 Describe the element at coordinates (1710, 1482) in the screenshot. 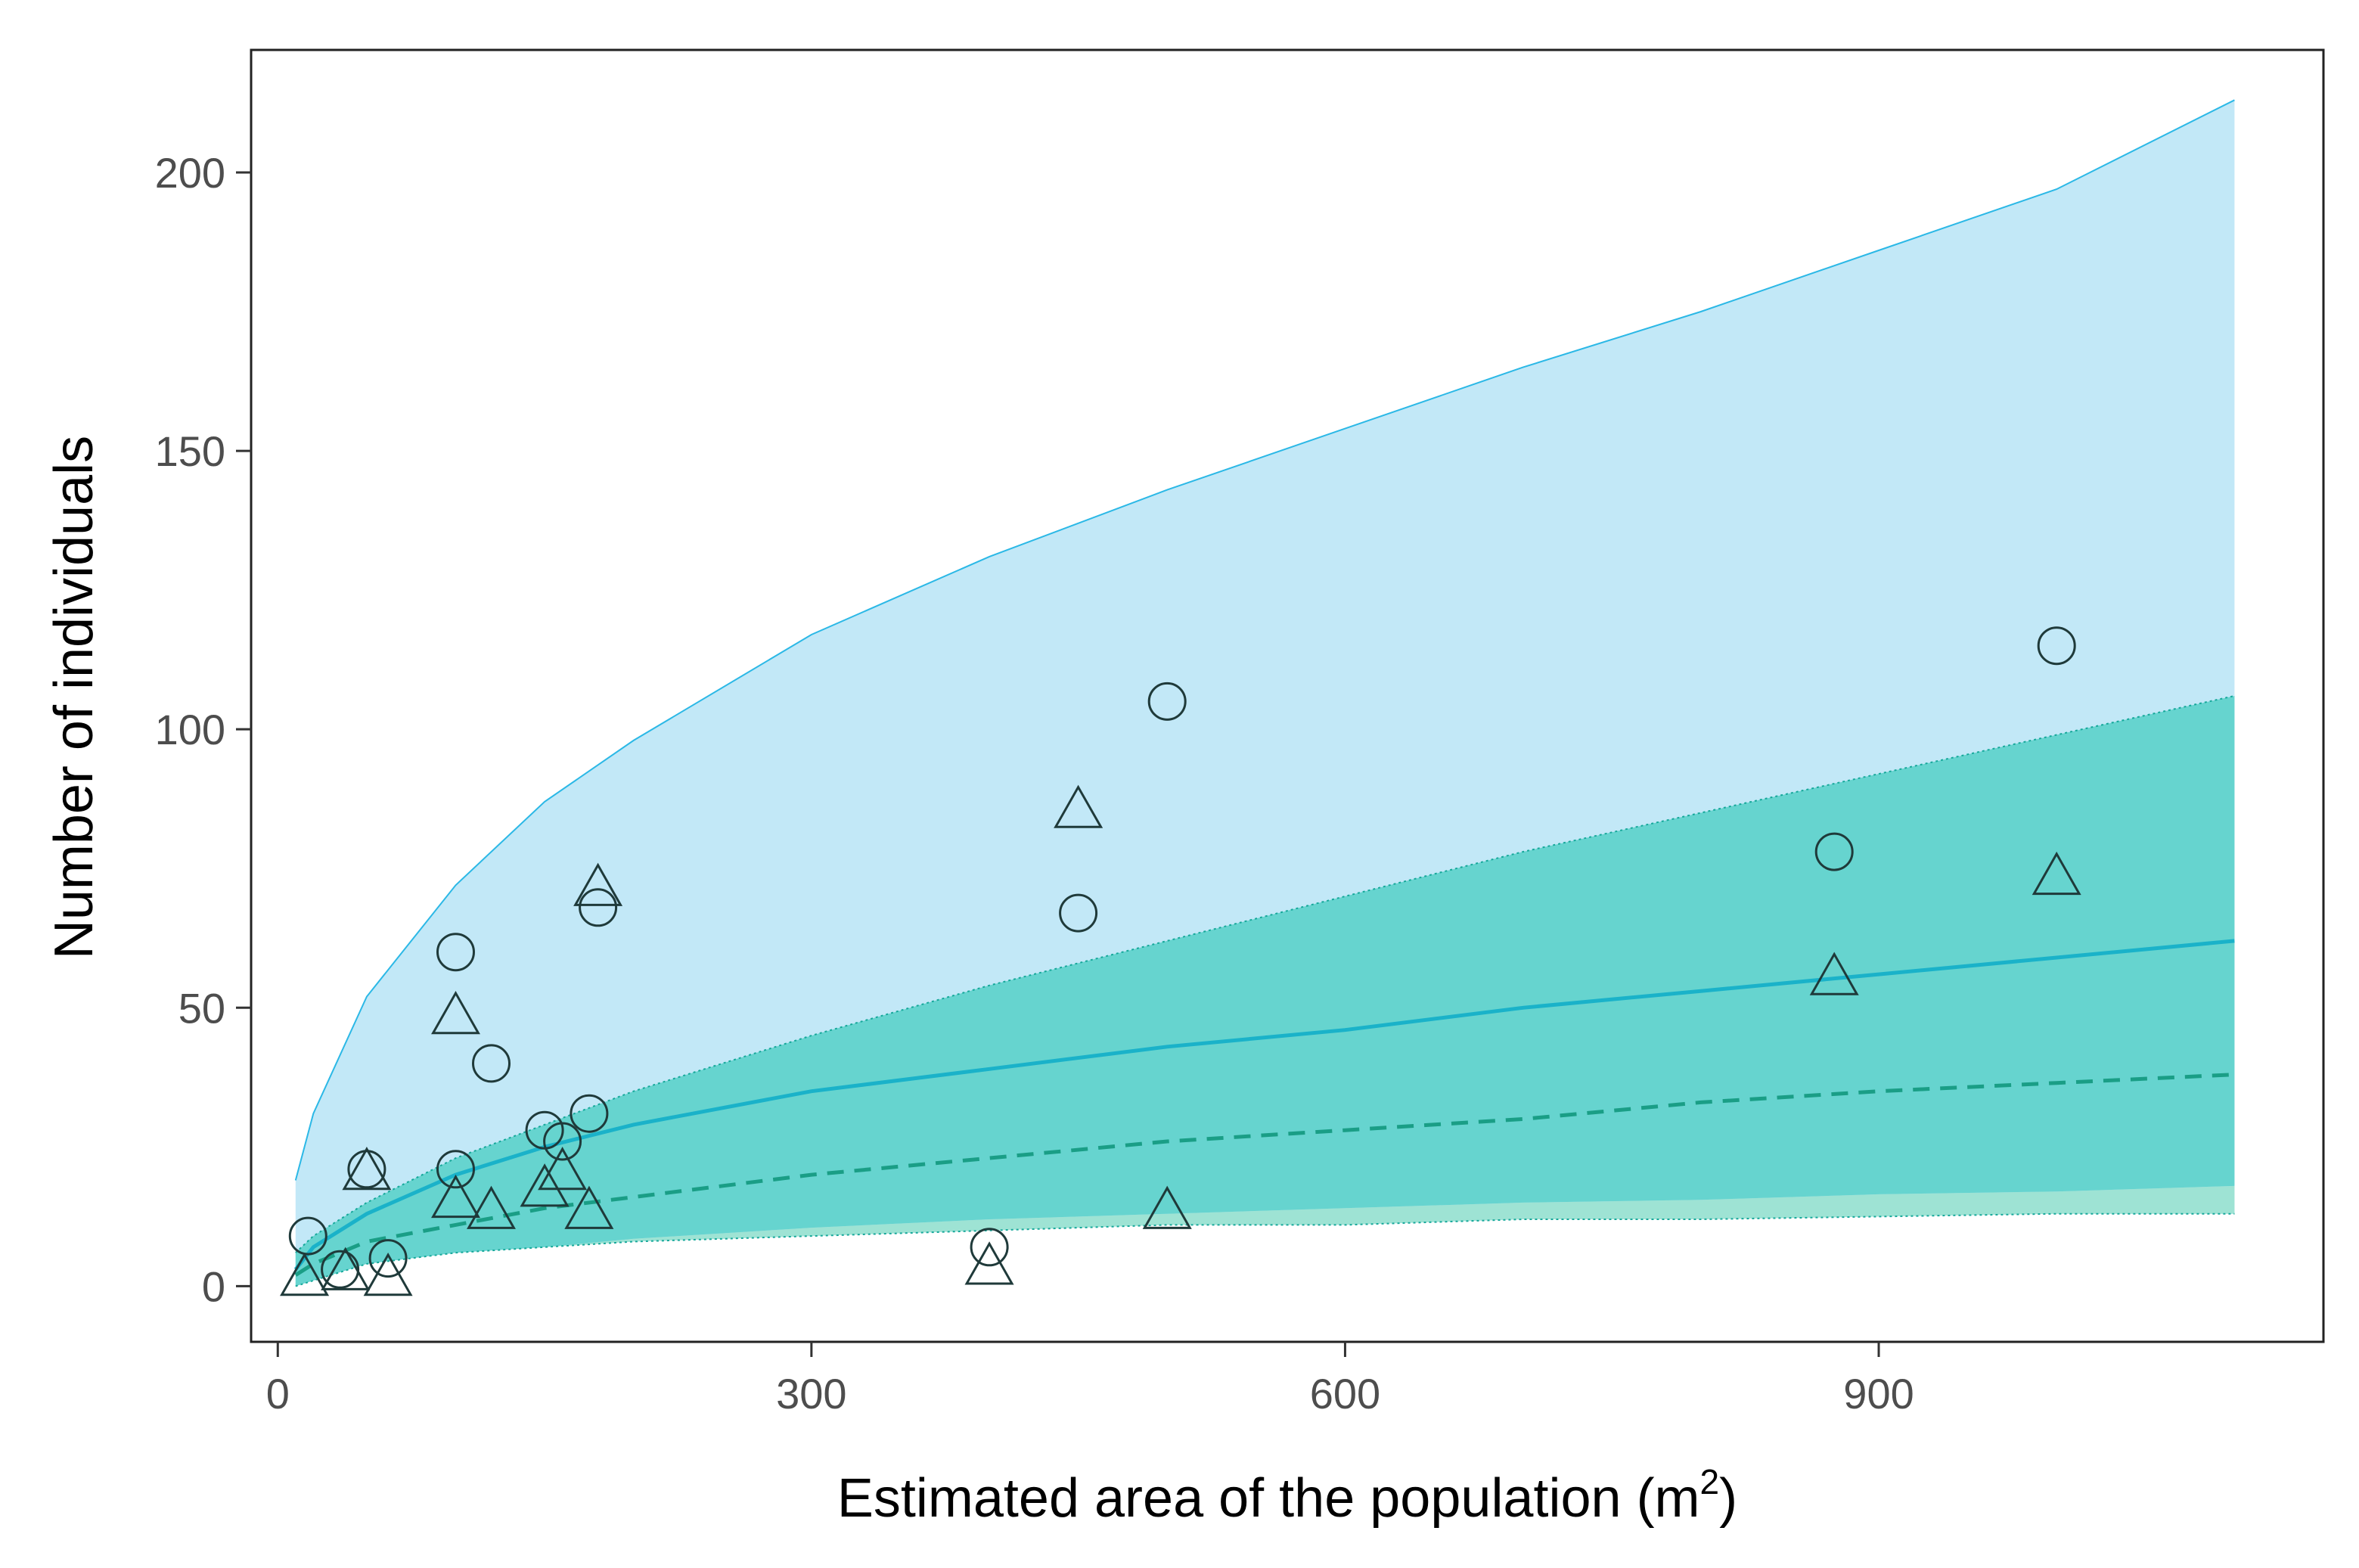

I see `x-axis-title-superscript: 2` at that location.